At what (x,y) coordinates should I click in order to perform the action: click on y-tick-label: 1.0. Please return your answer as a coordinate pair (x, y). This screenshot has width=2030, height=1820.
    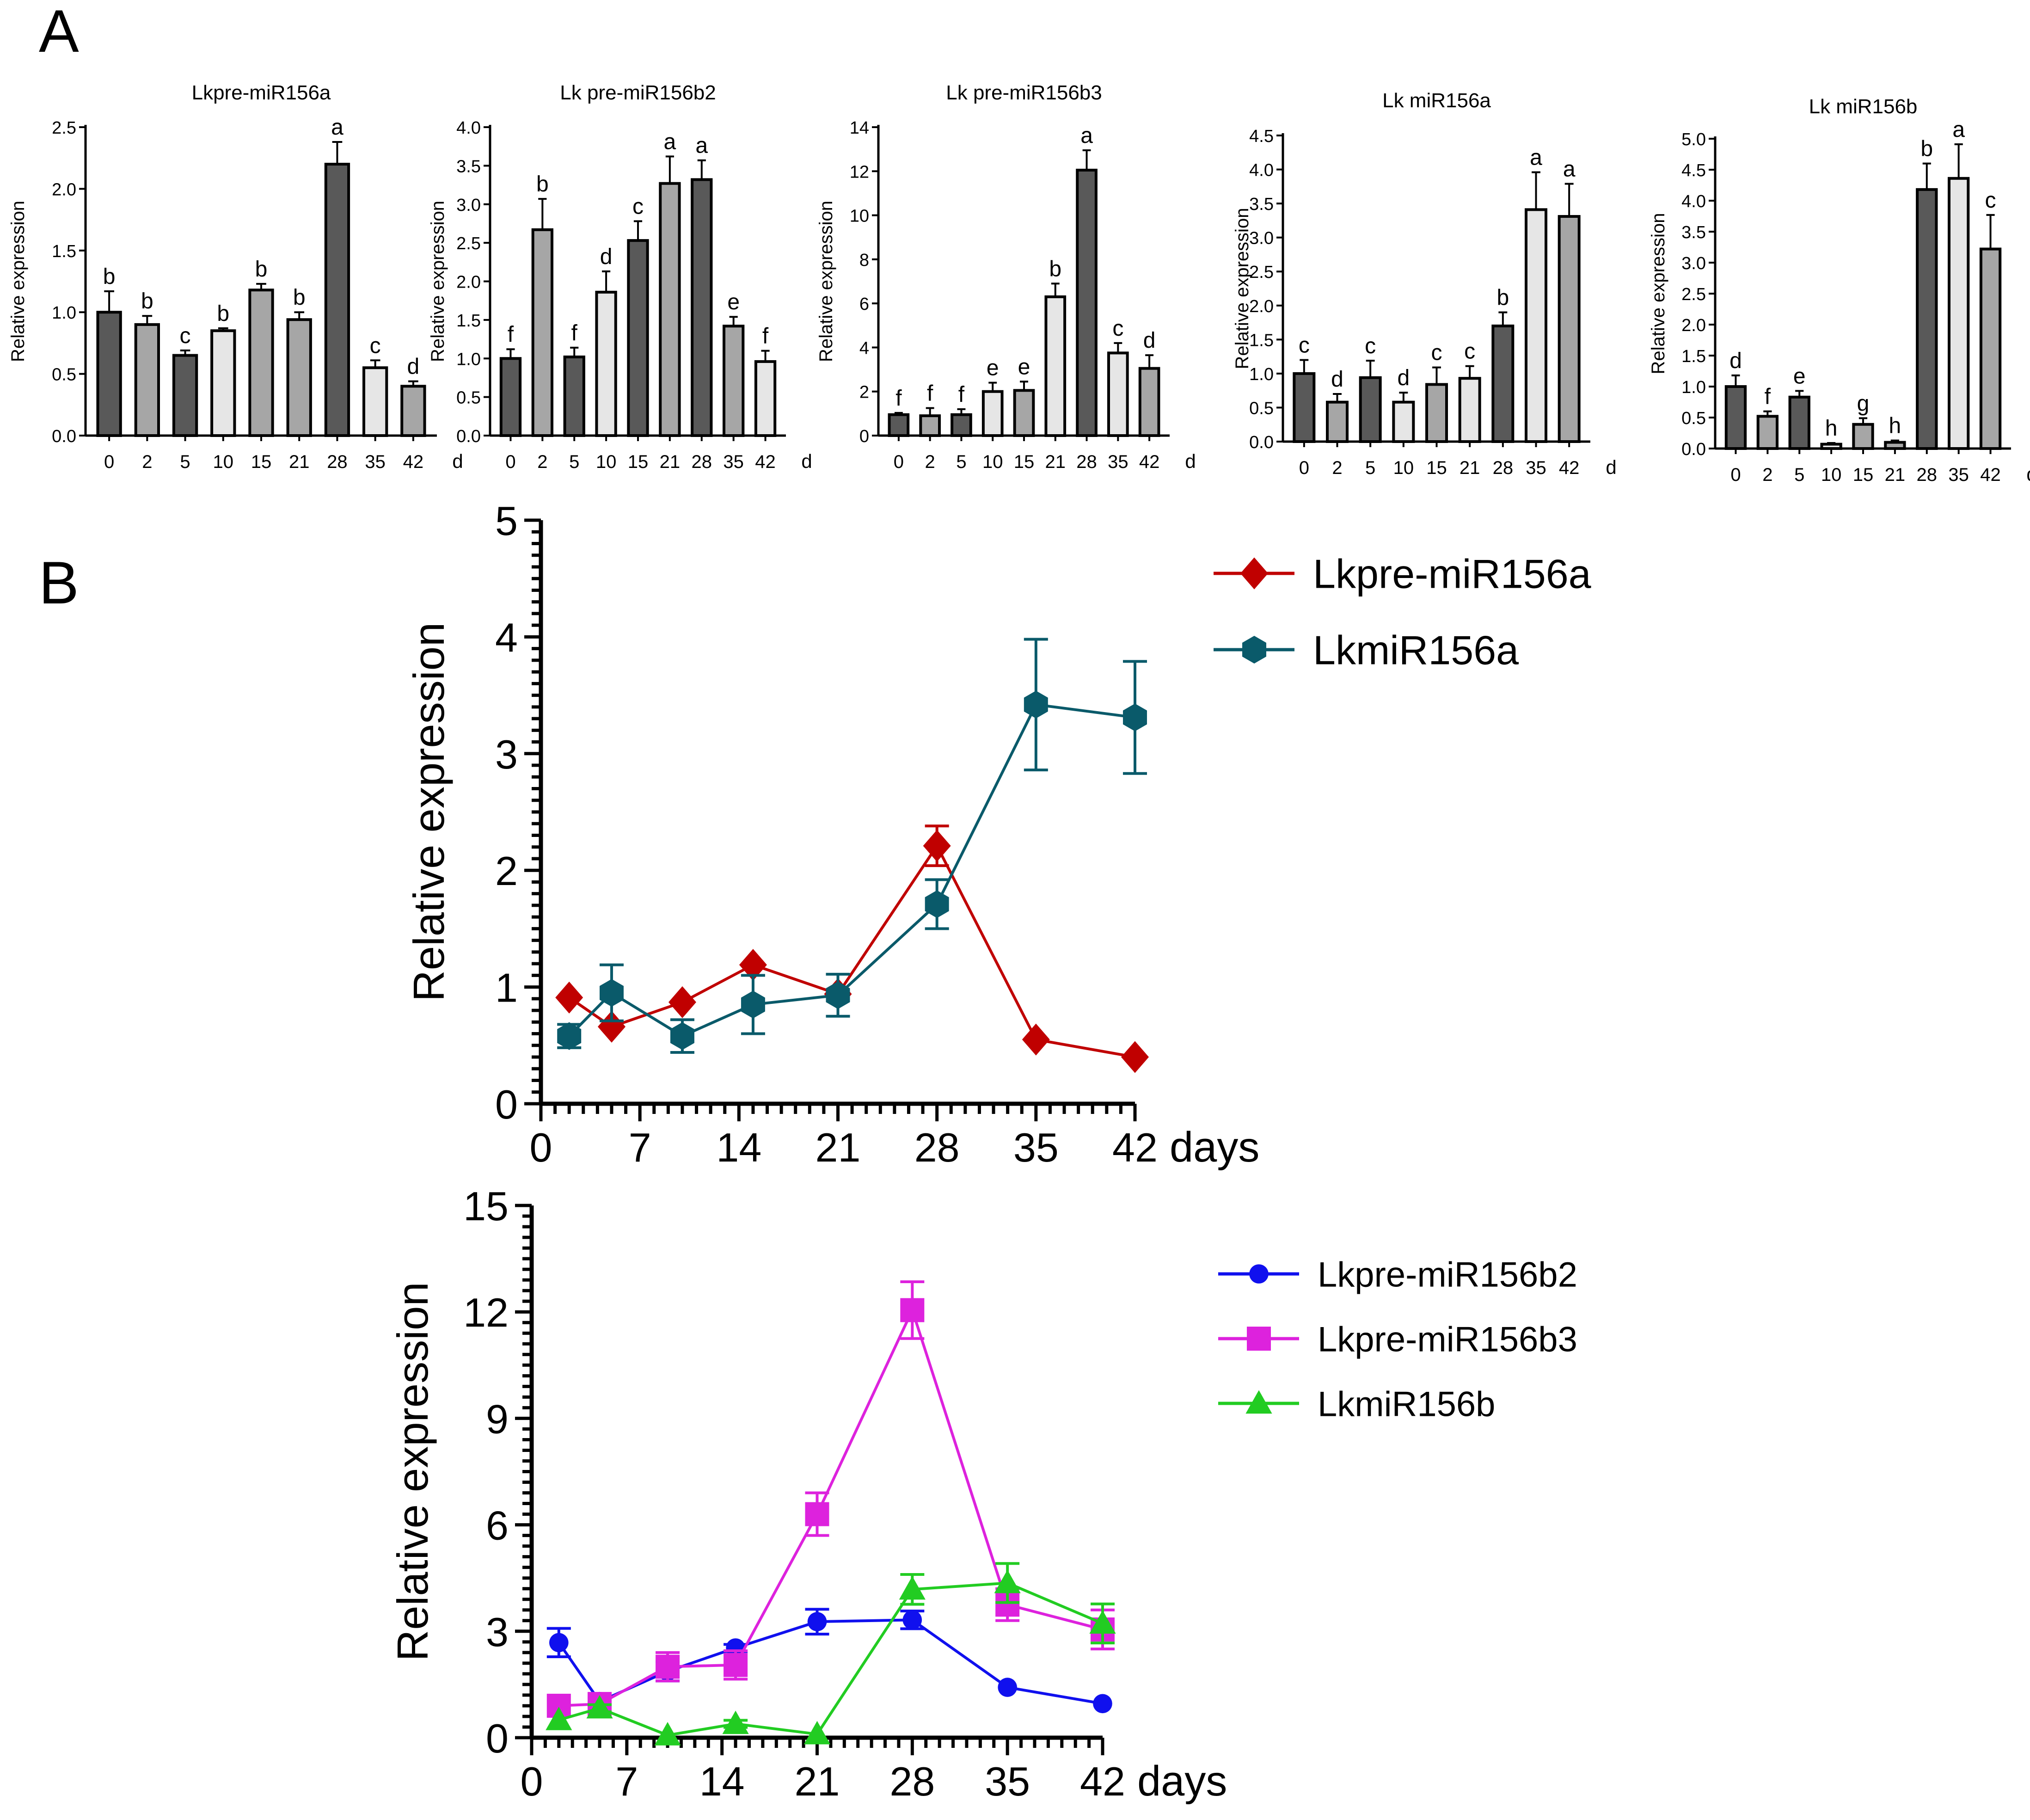
    Looking at the image, I should click on (1693, 387).